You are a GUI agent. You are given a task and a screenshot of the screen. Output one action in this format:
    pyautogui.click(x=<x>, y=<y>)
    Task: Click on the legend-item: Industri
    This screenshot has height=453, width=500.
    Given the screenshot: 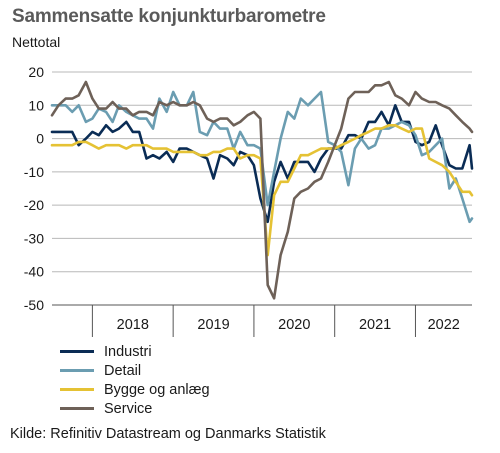 What is the action you would take?
    pyautogui.click(x=135, y=351)
    